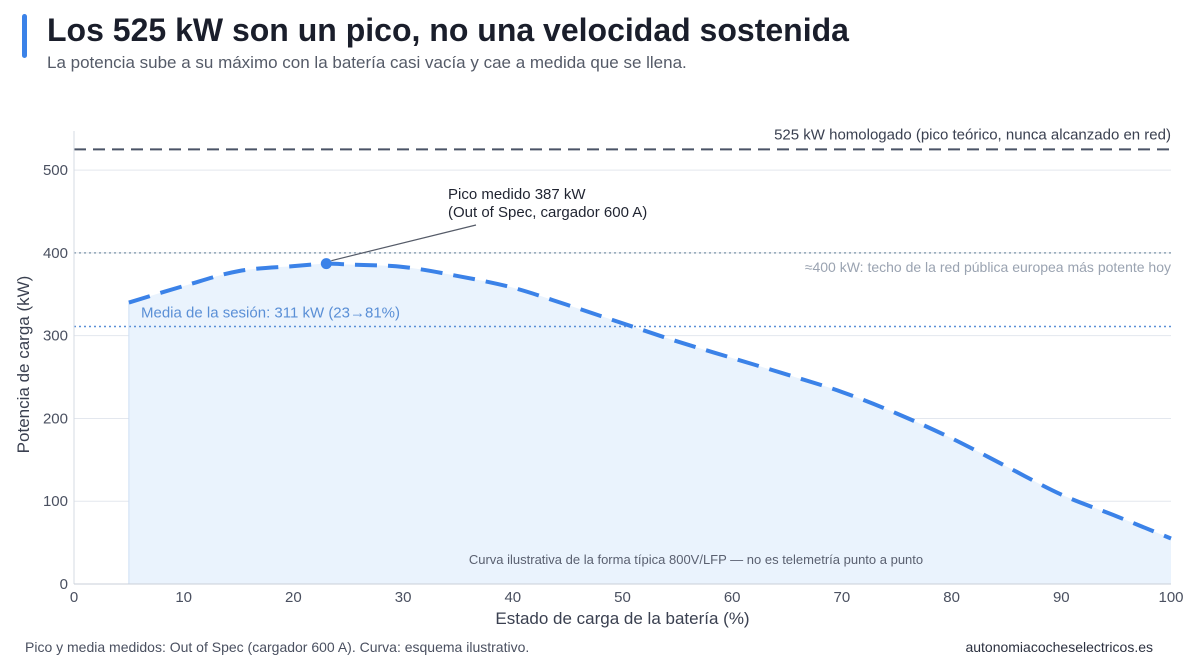 This screenshot has width=1200, height=672. Describe the element at coordinates (326, 264) in the screenshot. I see `peak-marker` at that location.